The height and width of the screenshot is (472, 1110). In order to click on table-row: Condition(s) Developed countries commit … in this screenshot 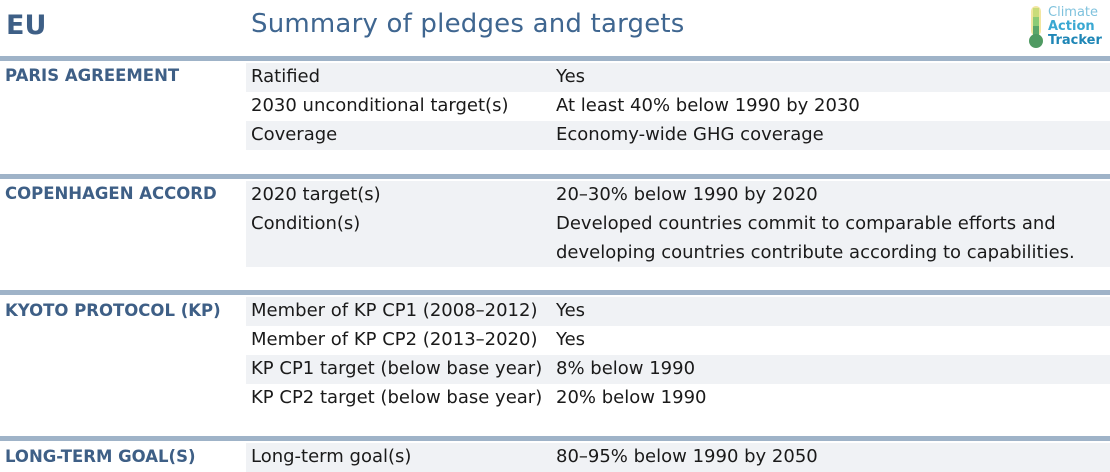, I will do `click(678, 238)`.